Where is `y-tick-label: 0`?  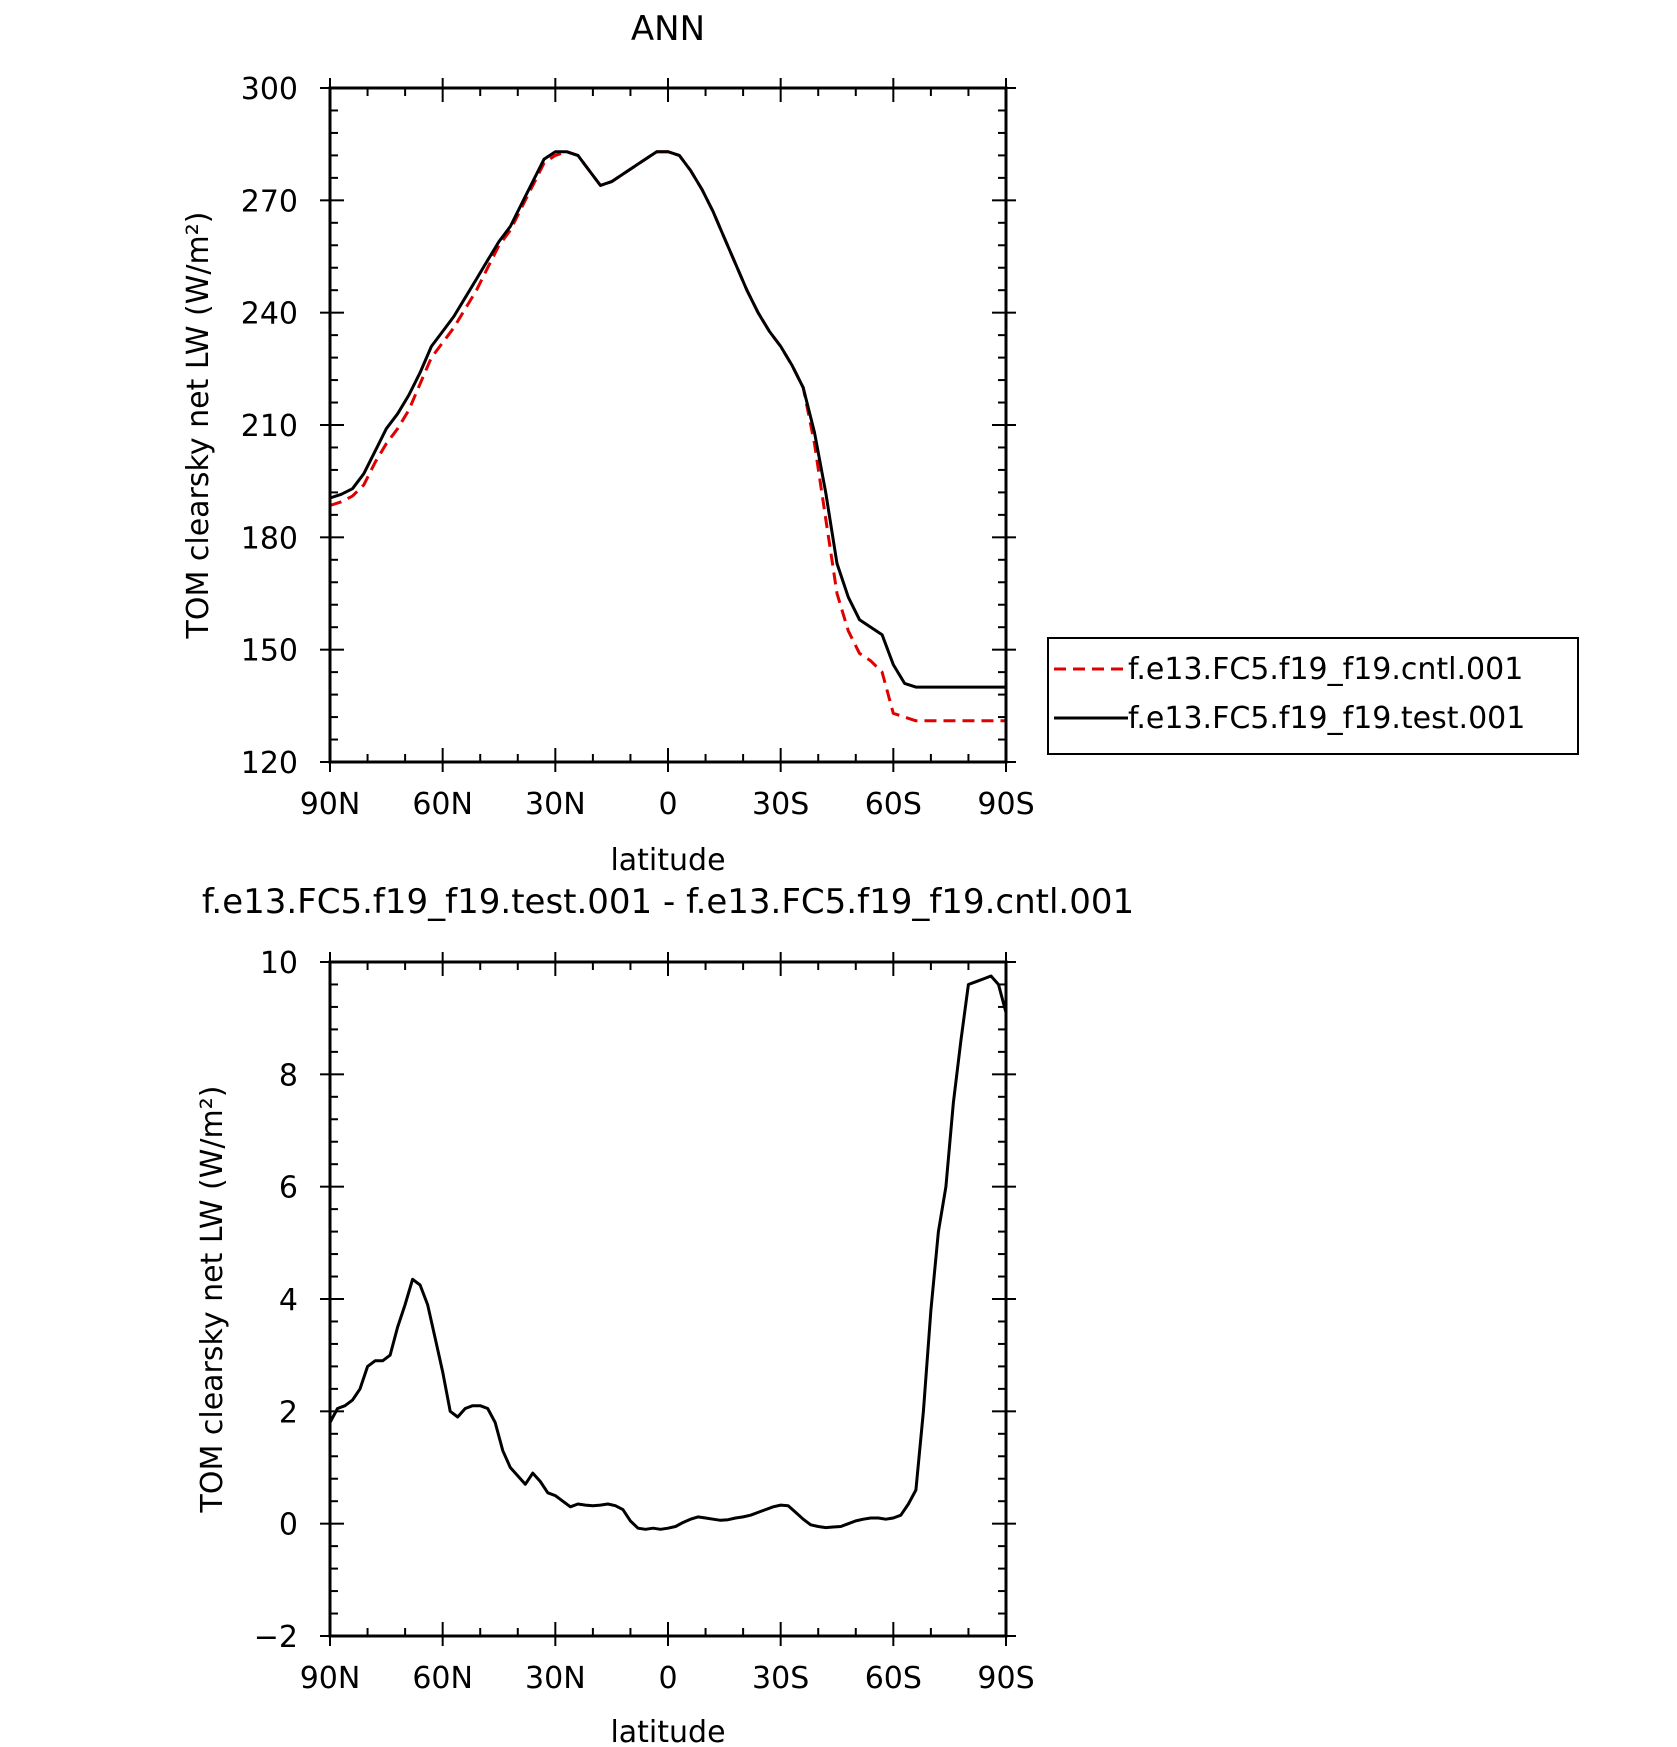
y-tick-label: 0 is located at coordinates (288, 1525).